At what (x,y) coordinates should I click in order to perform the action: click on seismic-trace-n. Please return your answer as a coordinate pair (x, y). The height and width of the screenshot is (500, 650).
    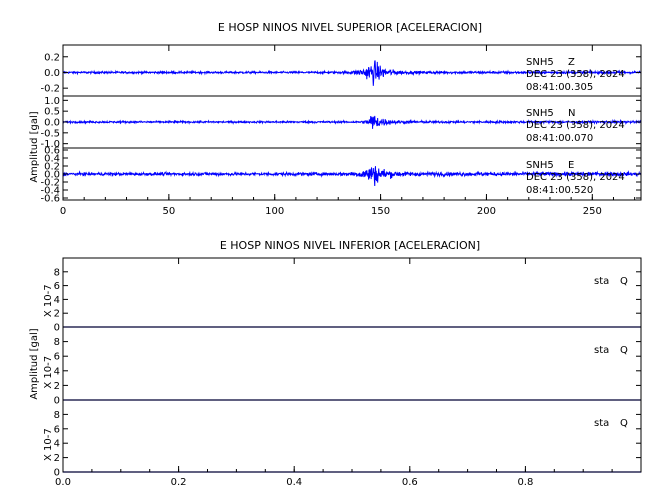
    Looking at the image, I should click on (352, 122).